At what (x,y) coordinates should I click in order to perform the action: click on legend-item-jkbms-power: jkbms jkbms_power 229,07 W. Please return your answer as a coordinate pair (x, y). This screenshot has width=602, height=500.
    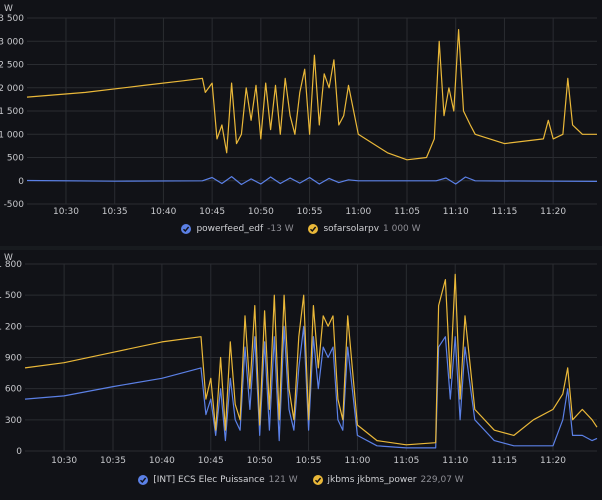
    Looking at the image, I should click on (388, 480).